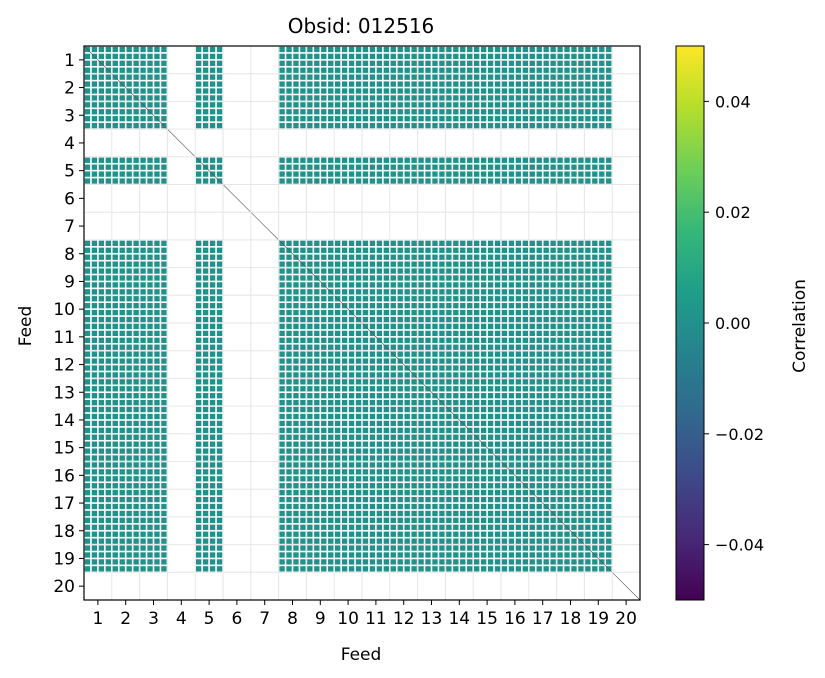 Image resolution: width=825 pixels, height=678 pixels. Describe the element at coordinates (626, 619) in the screenshot. I see `x-tick-label: 20` at that location.